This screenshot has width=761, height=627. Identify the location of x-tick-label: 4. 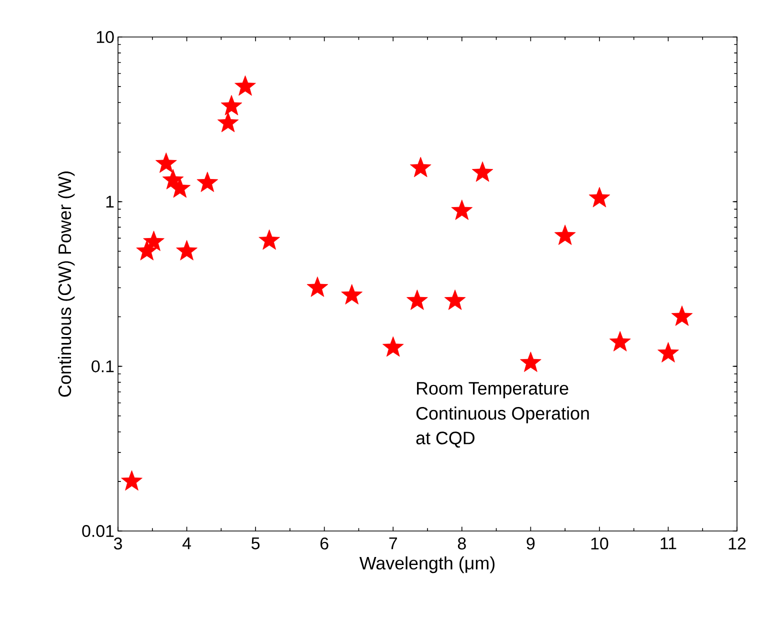
(186, 544).